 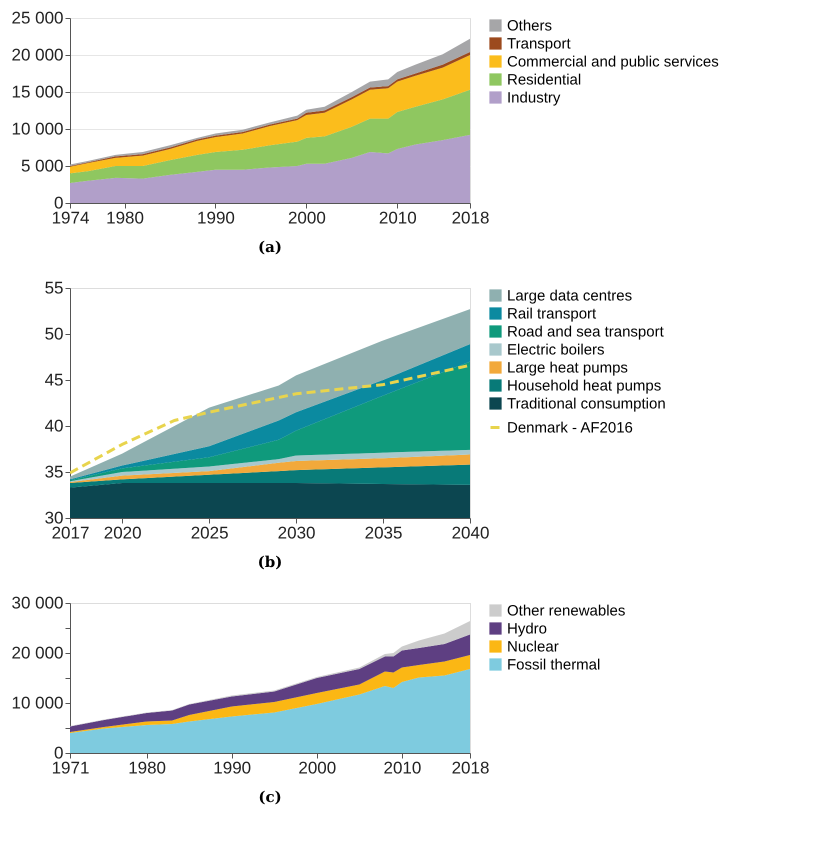 I want to click on y-tick-label: 25 000, so click(x=38, y=18).